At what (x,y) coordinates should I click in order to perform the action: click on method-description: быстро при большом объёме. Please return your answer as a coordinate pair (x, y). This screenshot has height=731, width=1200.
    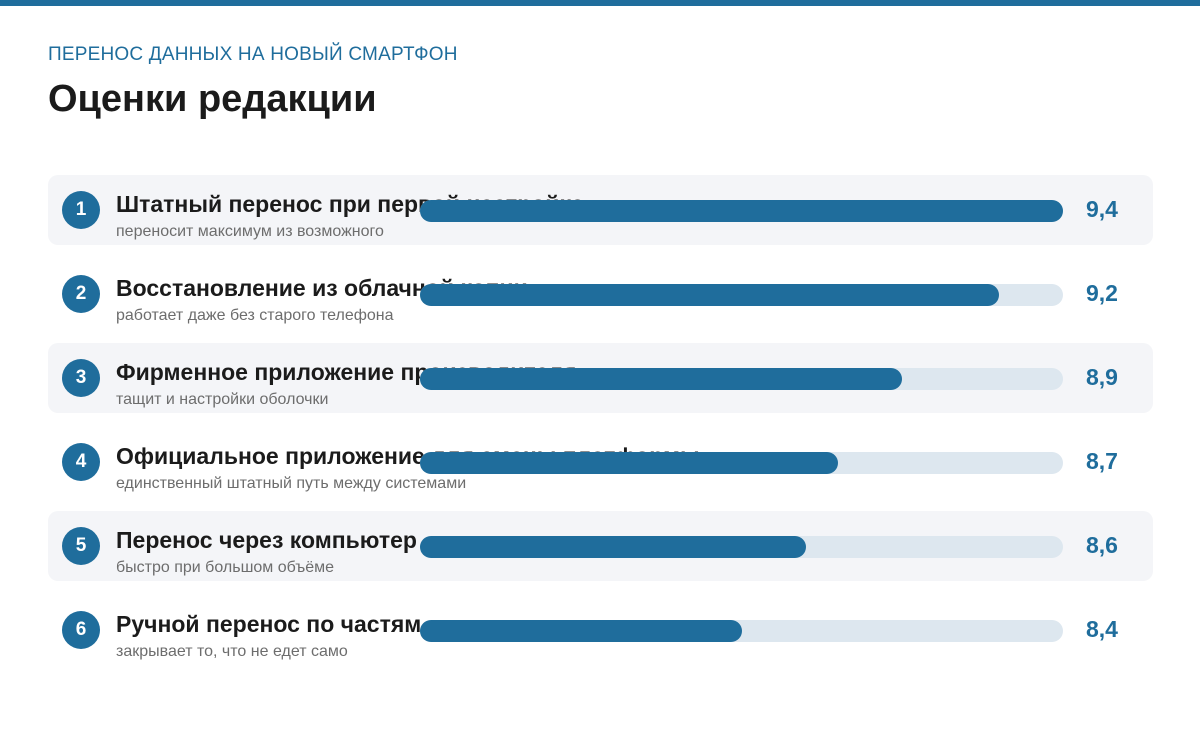
    Looking at the image, I should click on (225, 567).